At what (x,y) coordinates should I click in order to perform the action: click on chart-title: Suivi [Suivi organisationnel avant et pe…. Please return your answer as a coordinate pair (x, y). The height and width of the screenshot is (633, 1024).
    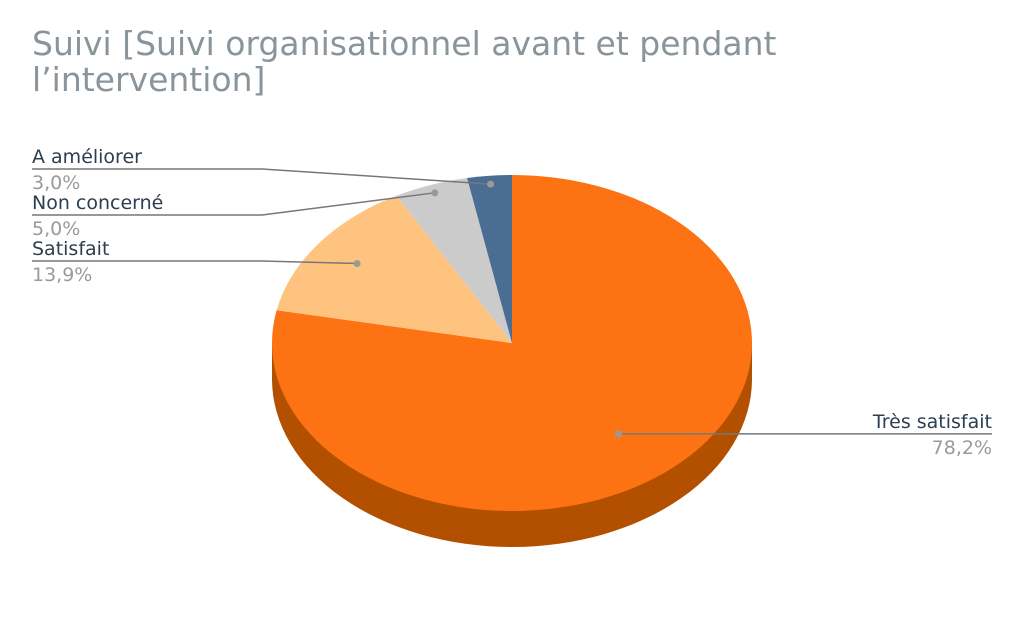
    Looking at the image, I should click on (404, 61).